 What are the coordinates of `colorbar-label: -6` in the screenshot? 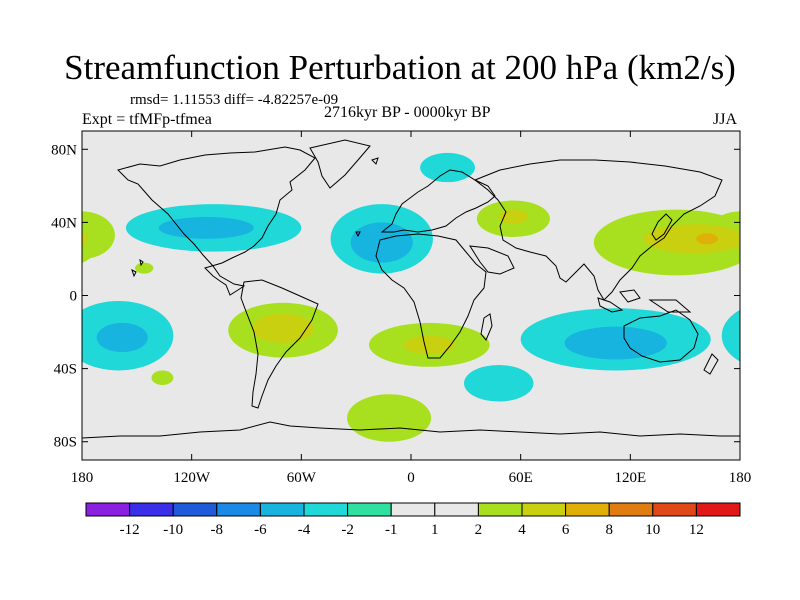 It's located at (260, 530).